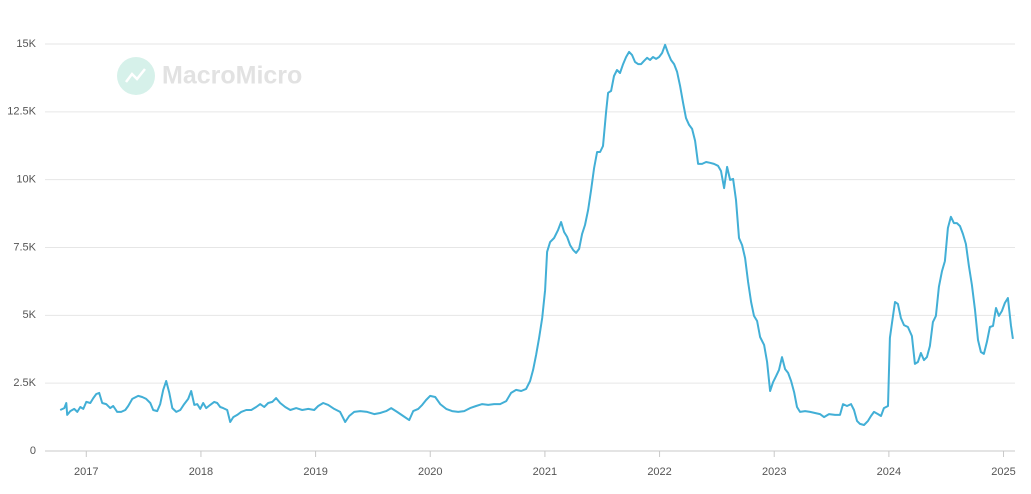 The width and height of the screenshot is (1031, 494). Describe the element at coordinates (545, 472) in the screenshot. I see `x-tick-label: 2021` at that location.